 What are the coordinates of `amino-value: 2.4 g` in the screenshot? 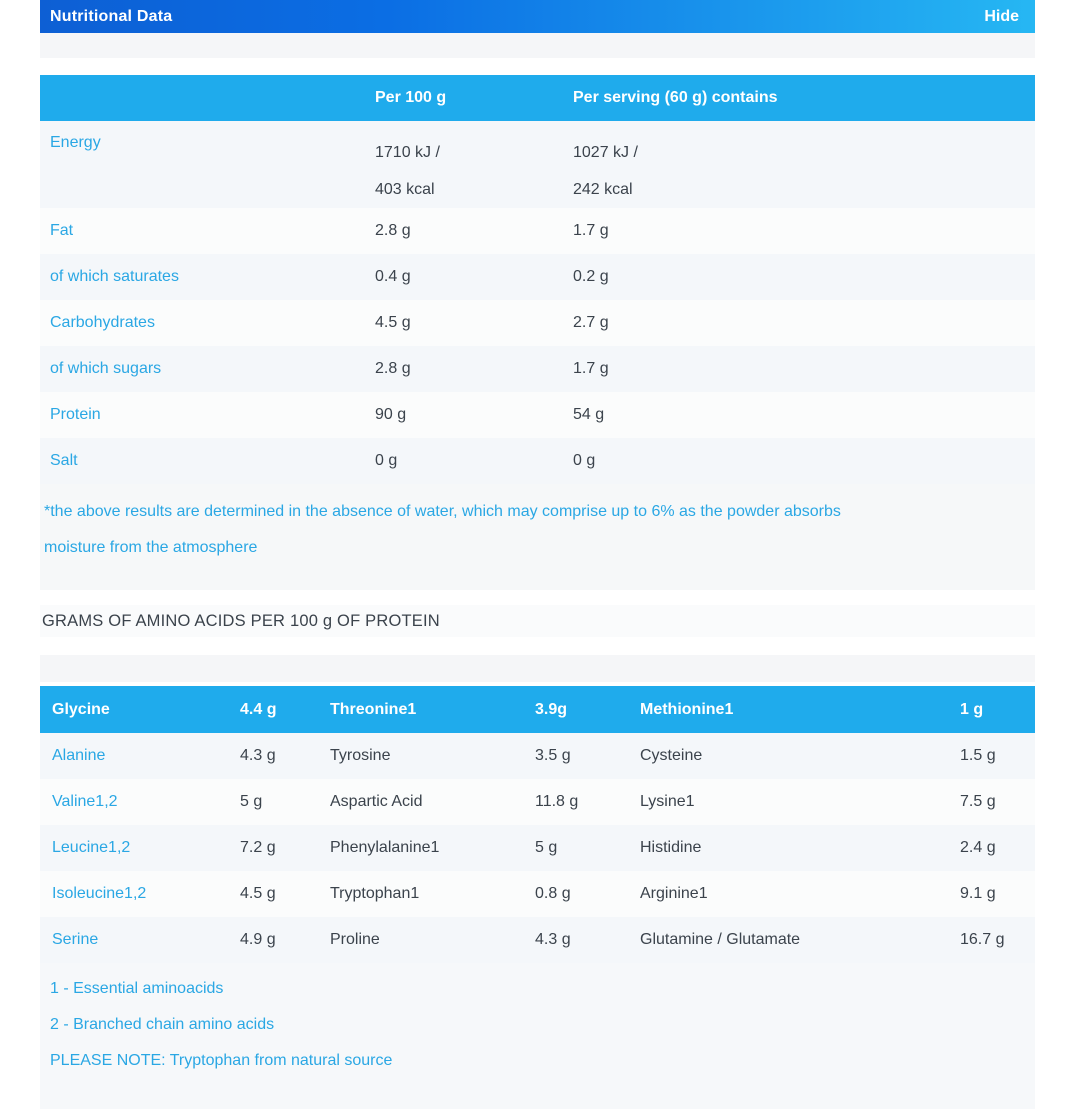 It's located at (978, 847).